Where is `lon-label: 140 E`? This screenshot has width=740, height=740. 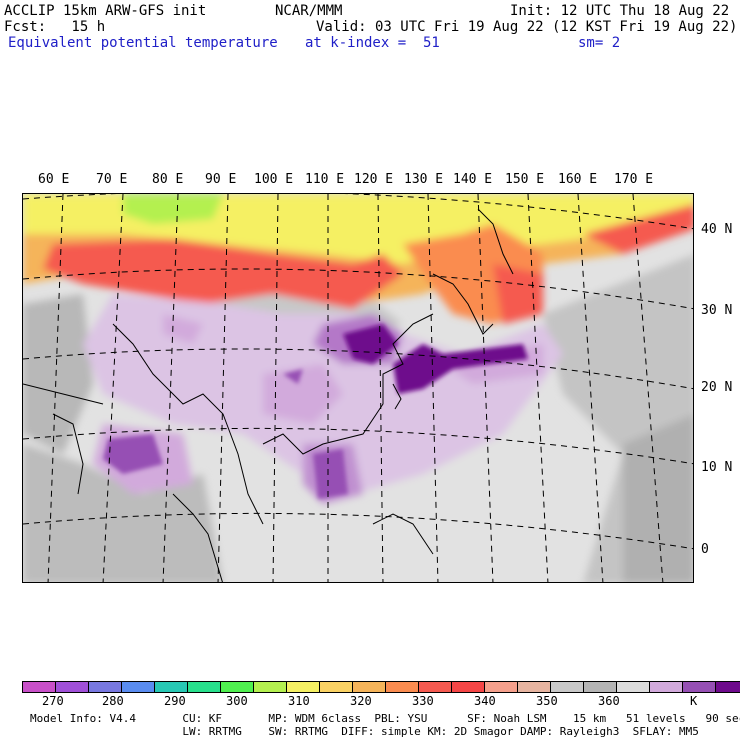 lon-label: 140 E is located at coordinates (473, 179).